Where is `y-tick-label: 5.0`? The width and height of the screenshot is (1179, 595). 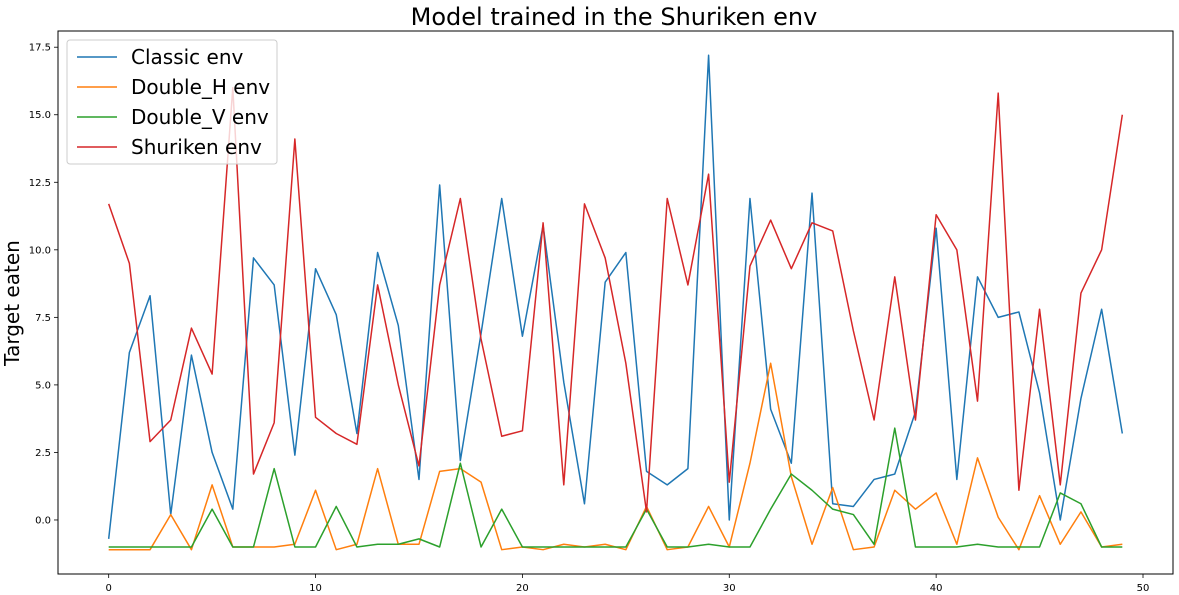
y-tick-label: 5.0 is located at coordinates (43, 385).